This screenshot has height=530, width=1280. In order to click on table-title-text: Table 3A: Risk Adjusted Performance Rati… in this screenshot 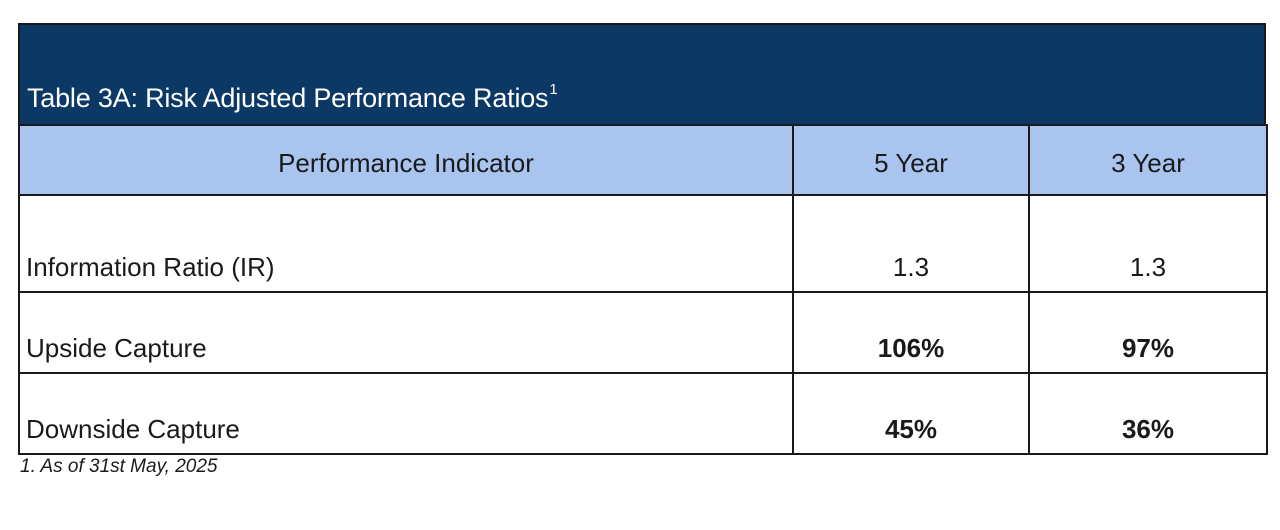, I will do `click(288, 98)`.